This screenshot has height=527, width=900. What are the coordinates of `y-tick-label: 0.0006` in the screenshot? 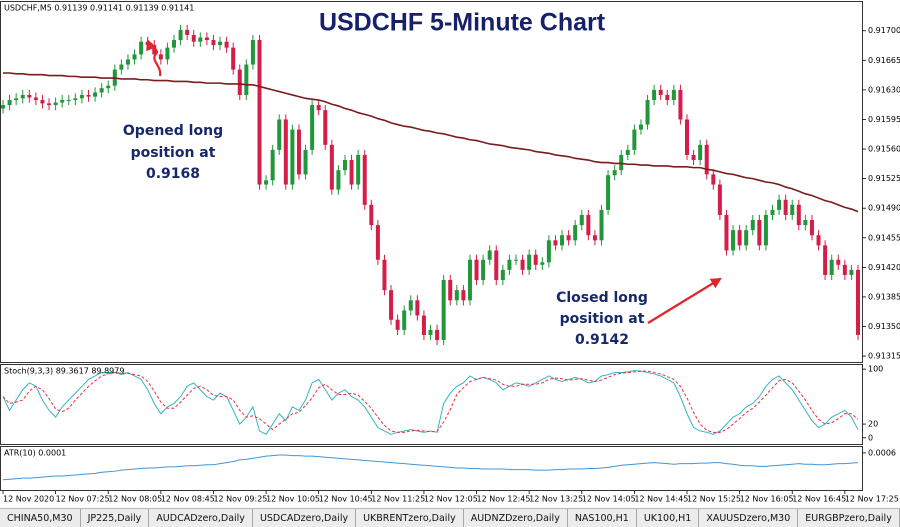 It's located at (882, 452).